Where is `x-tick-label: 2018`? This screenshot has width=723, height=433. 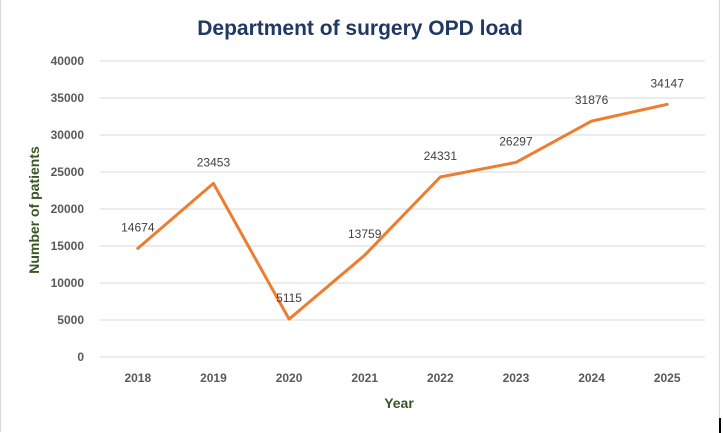 x-tick-label: 2018 is located at coordinates (137, 378).